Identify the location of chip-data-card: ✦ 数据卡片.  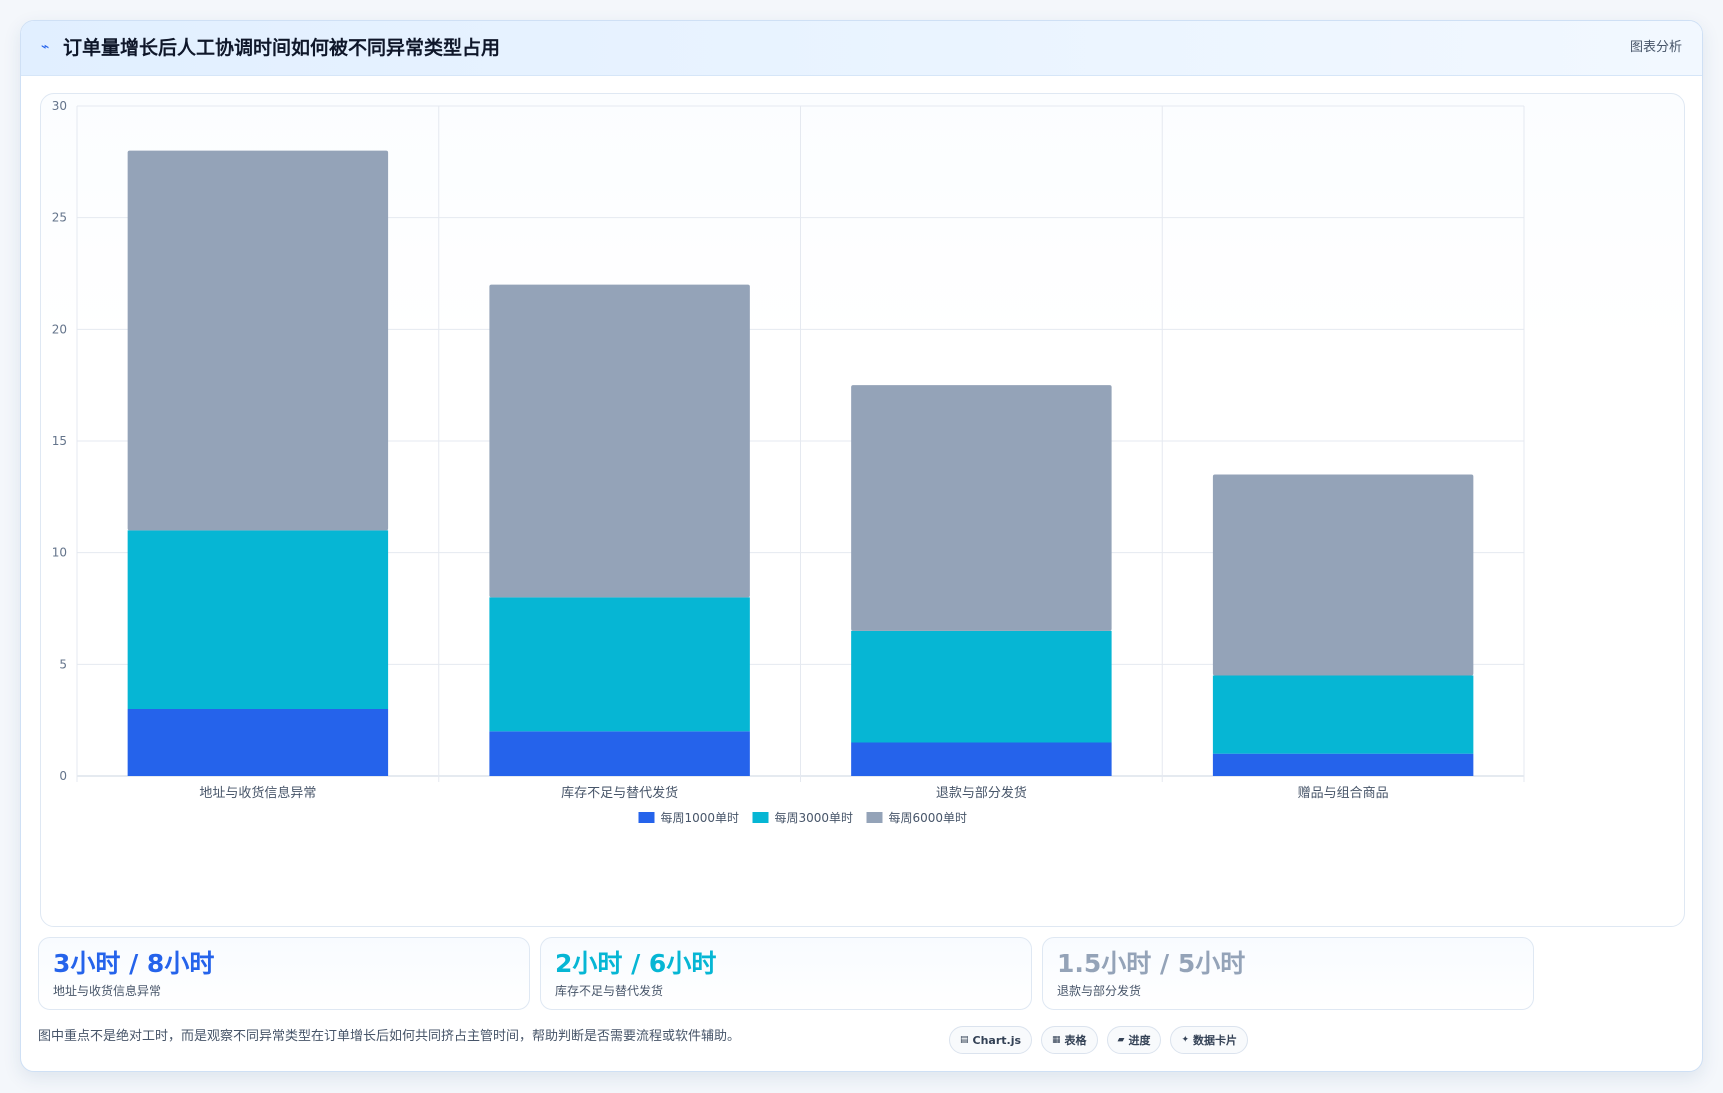
(1209, 1040).